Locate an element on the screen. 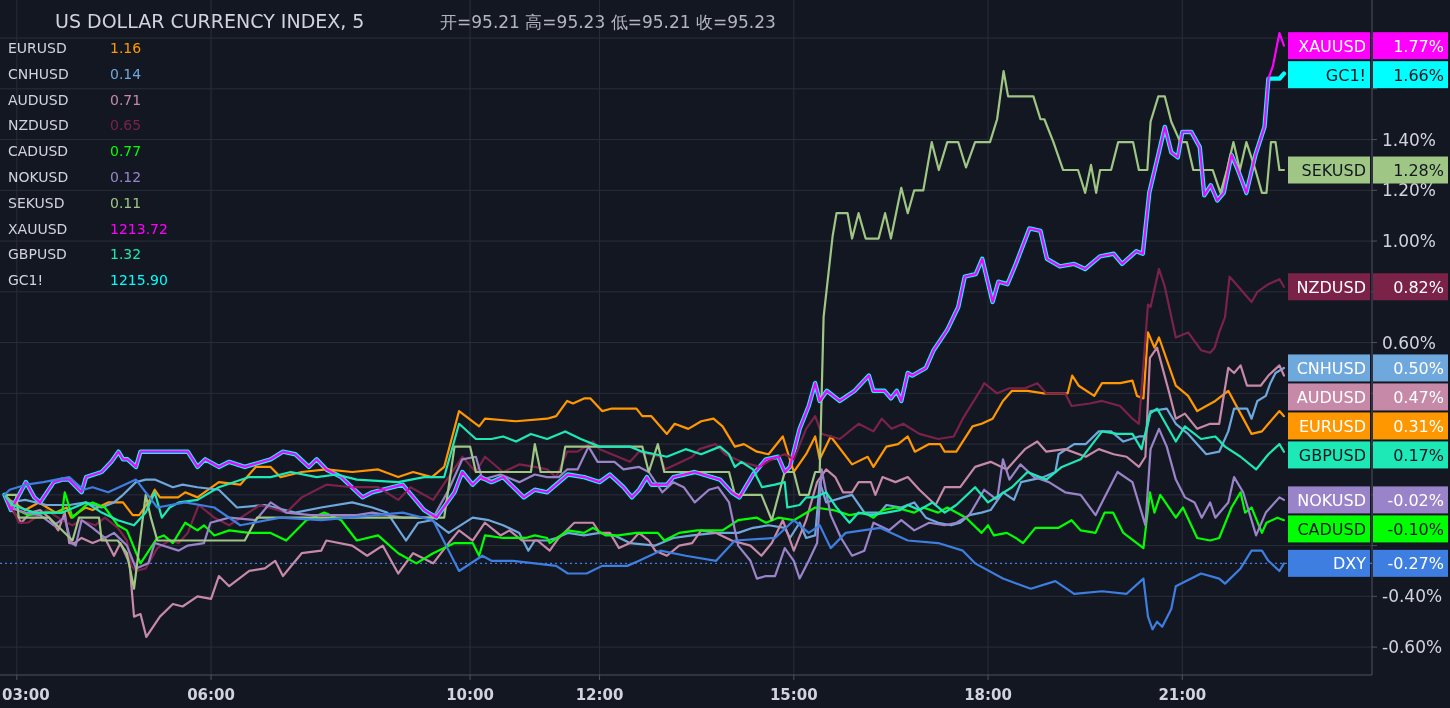 This screenshot has height=708, width=1450. y-tick-label: 0.60% is located at coordinates (1409, 342).